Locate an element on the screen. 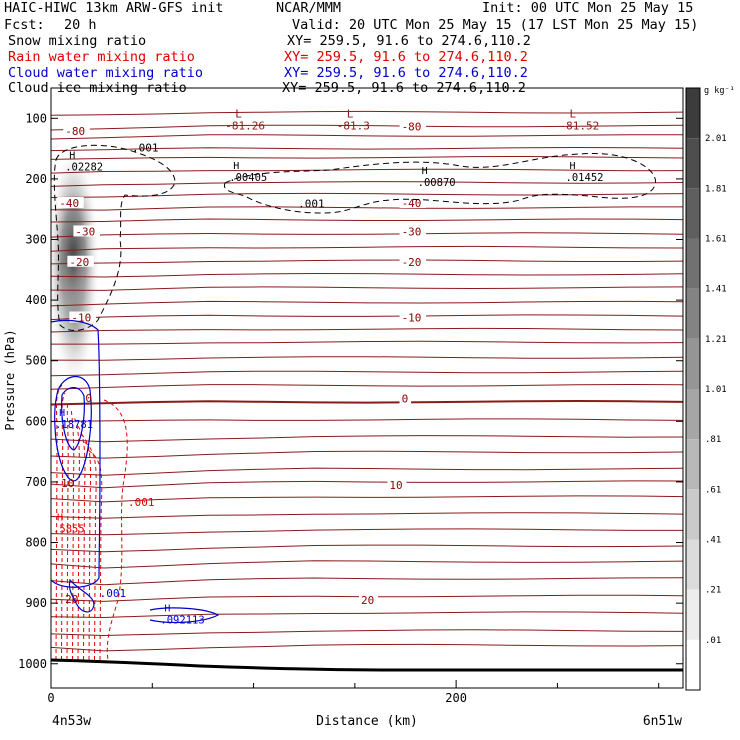 The width and height of the screenshot is (740, 740). model-title: HAIC-HIWC 13km ARW-GFS init is located at coordinates (114, 8).